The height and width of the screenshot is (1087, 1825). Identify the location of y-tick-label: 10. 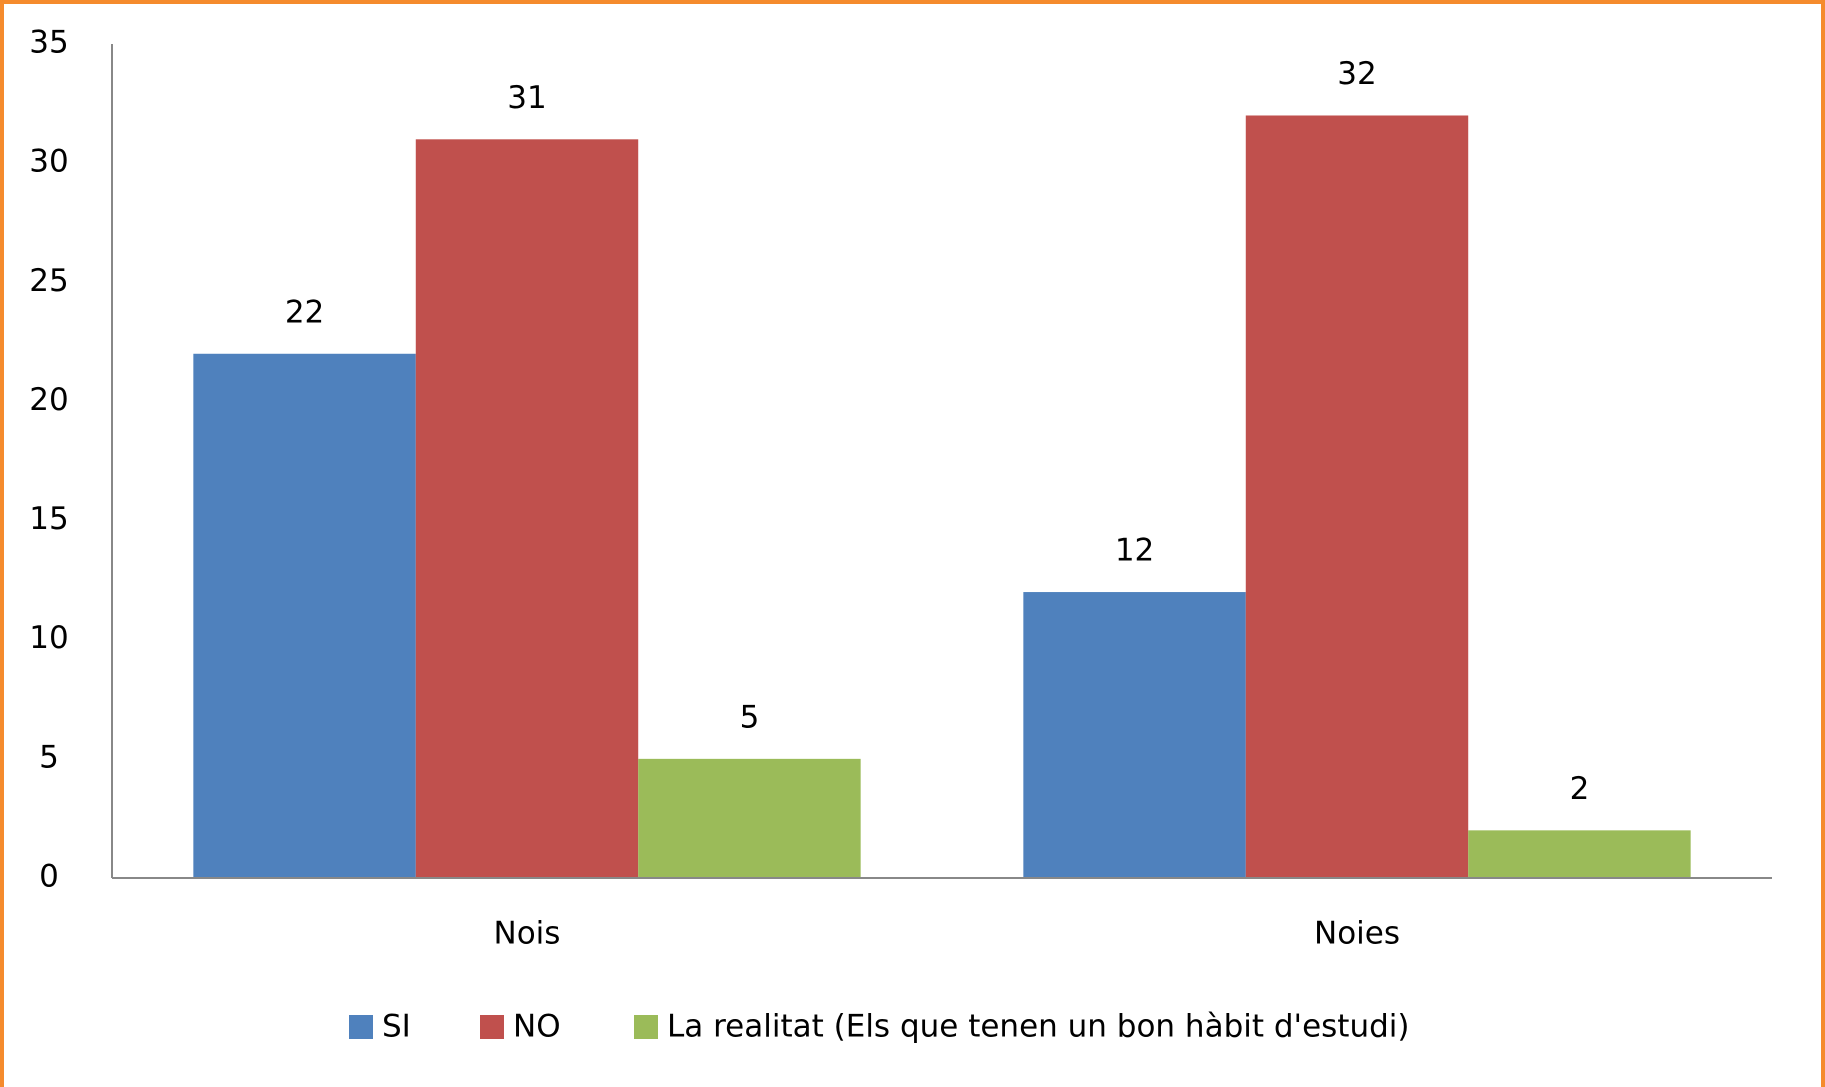
(48, 638).